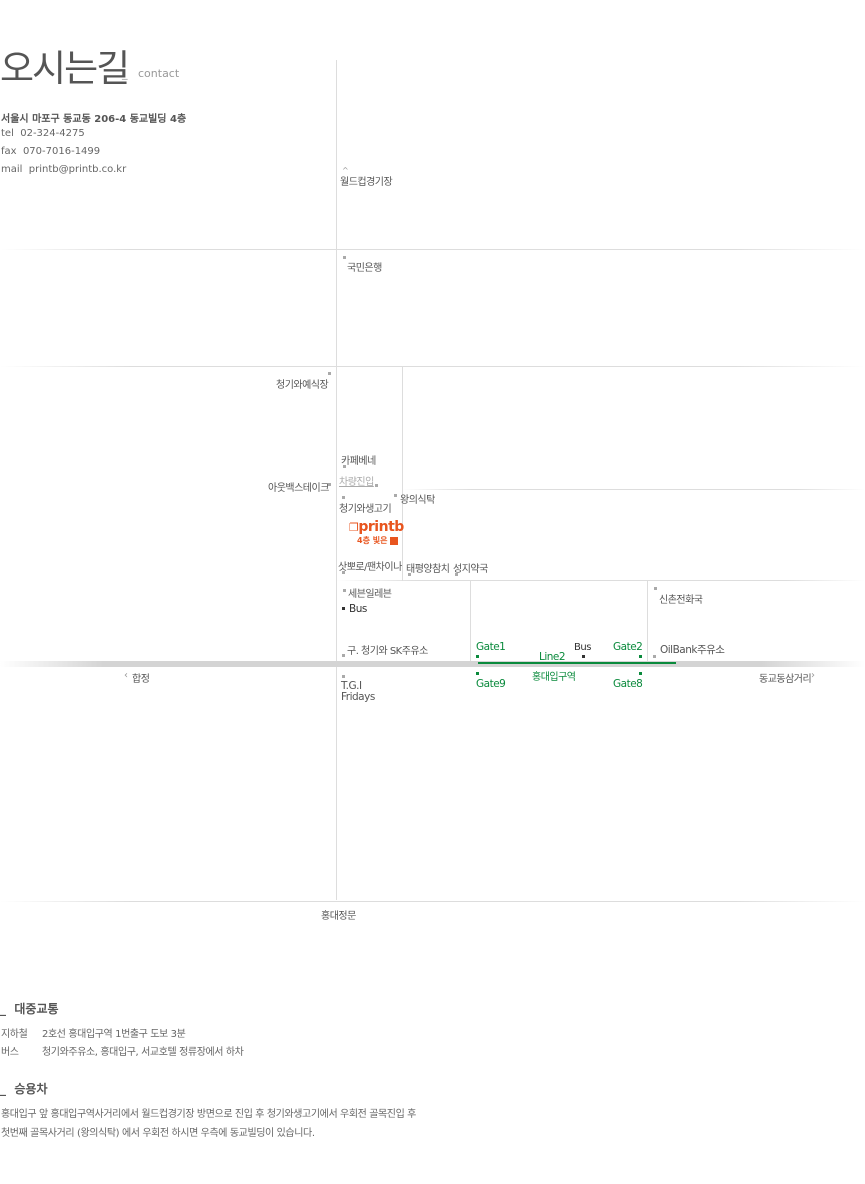 This screenshot has width=865, height=1184. What do you see at coordinates (628, 647) in the screenshot?
I see `gate2-label: Gate2` at bounding box center [628, 647].